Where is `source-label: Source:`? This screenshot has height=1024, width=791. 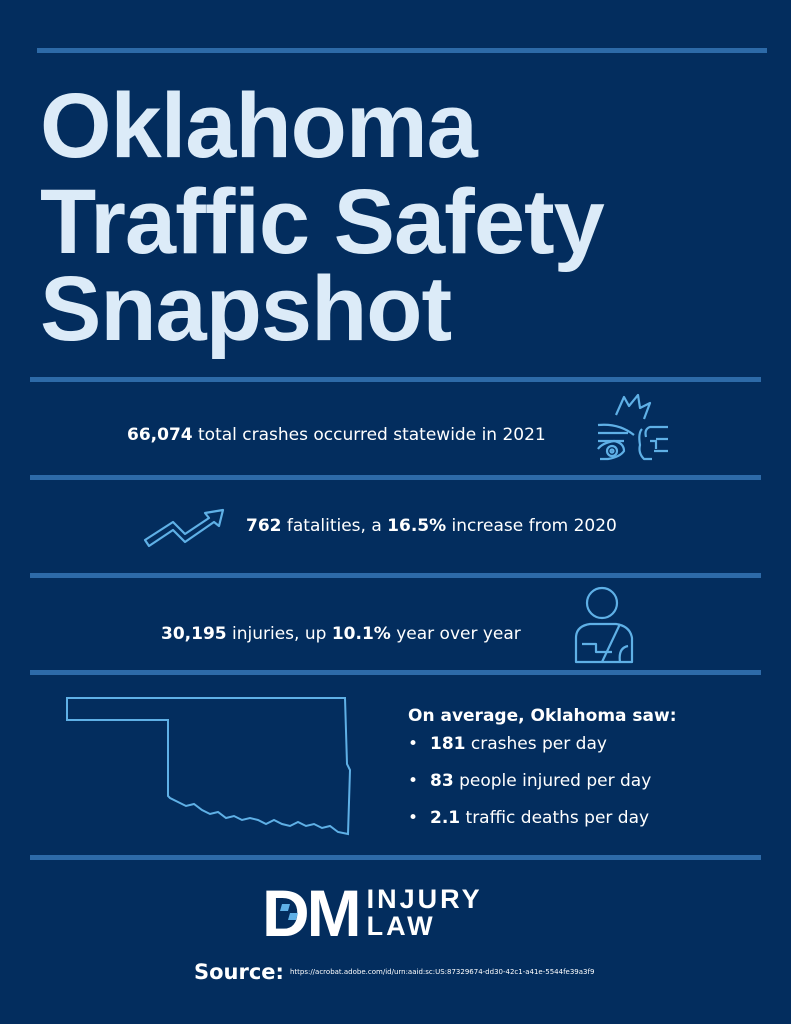 source-label: Source: is located at coordinates (239, 972).